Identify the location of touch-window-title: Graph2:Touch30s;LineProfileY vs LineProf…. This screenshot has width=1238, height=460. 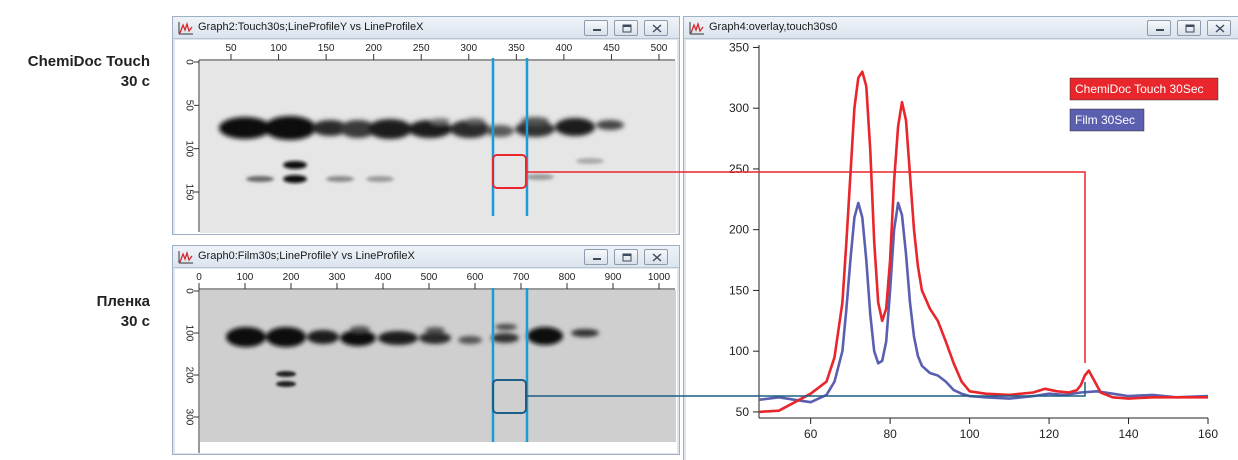
(311, 27).